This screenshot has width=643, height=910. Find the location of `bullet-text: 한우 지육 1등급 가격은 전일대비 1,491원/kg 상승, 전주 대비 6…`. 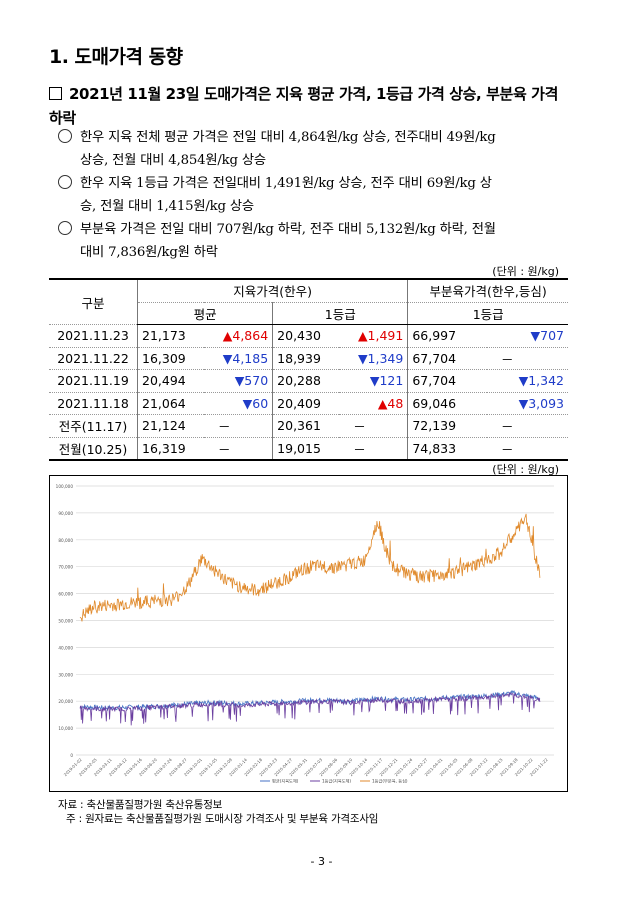

bullet-text: 한우 지육 1등급 가격은 전일대비 1,491원/kg 상승, 전주 대비 6… is located at coordinates (286, 183).